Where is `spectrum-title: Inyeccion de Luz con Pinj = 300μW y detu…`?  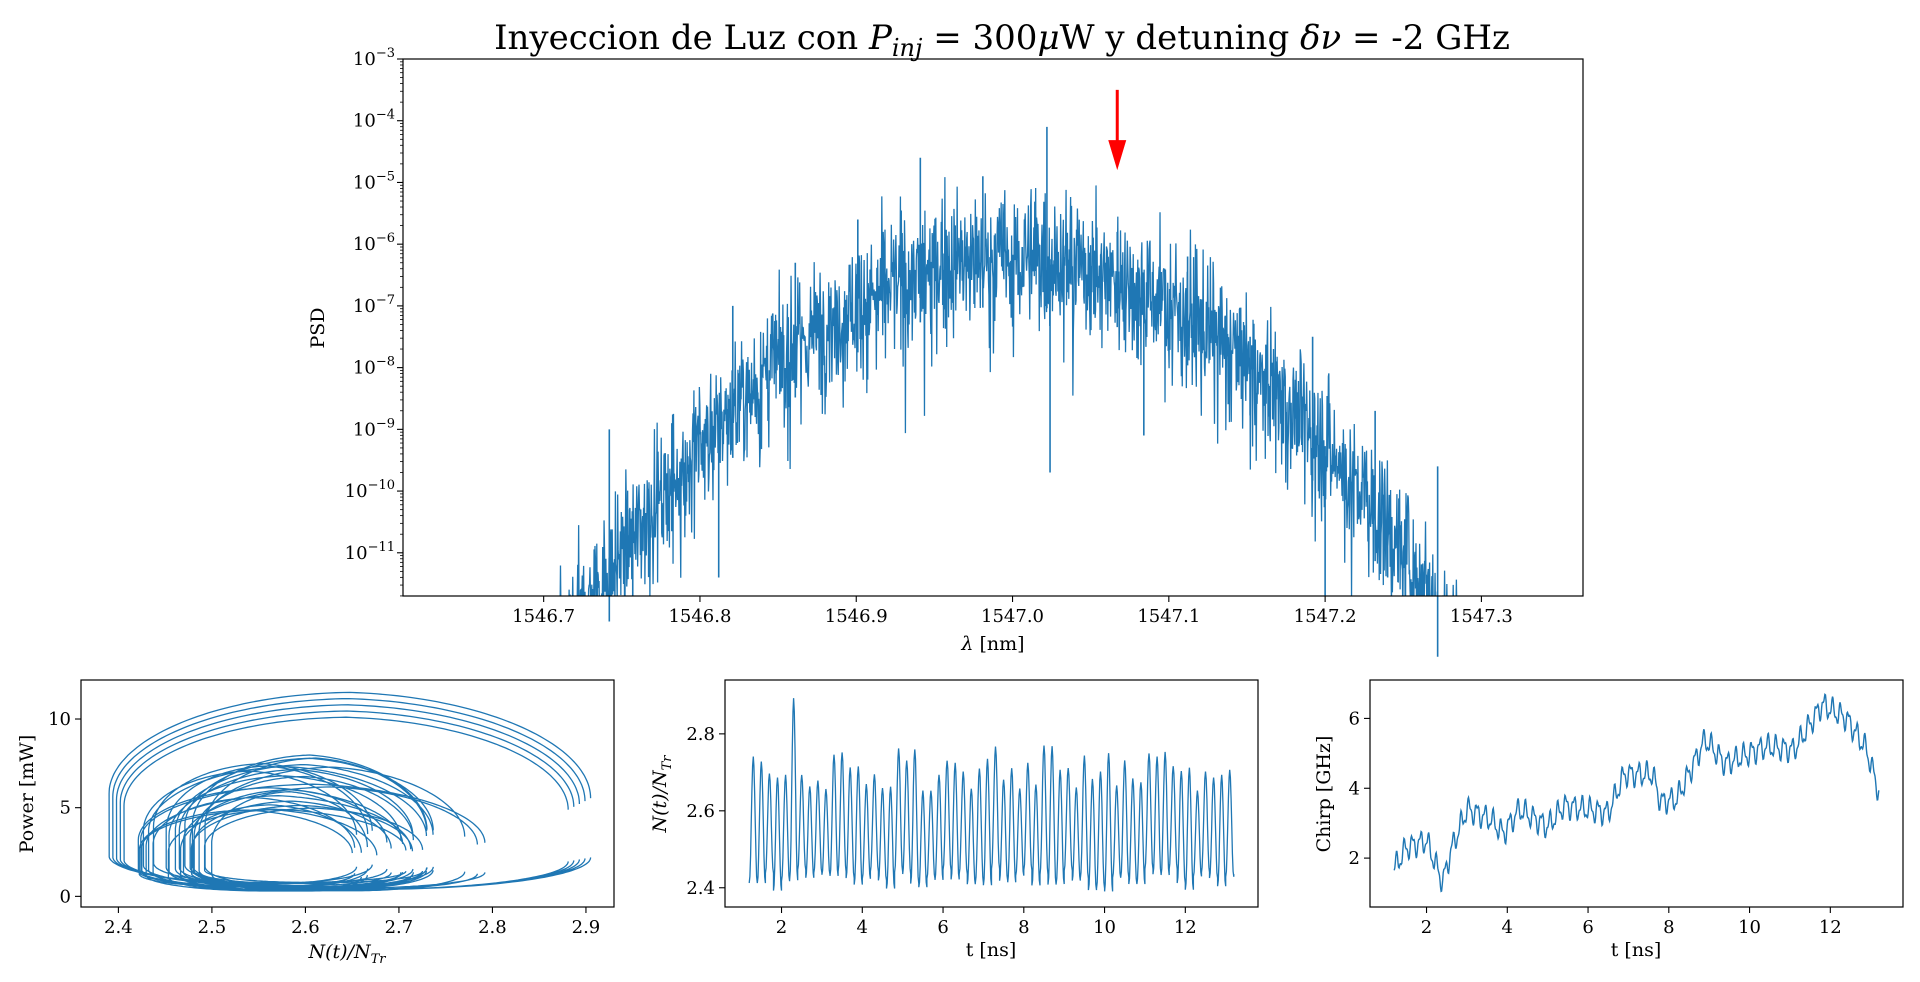 spectrum-title: Inyeccion de Luz con Pinj = 300μW y detu… is located at coordinates (1002, 40).